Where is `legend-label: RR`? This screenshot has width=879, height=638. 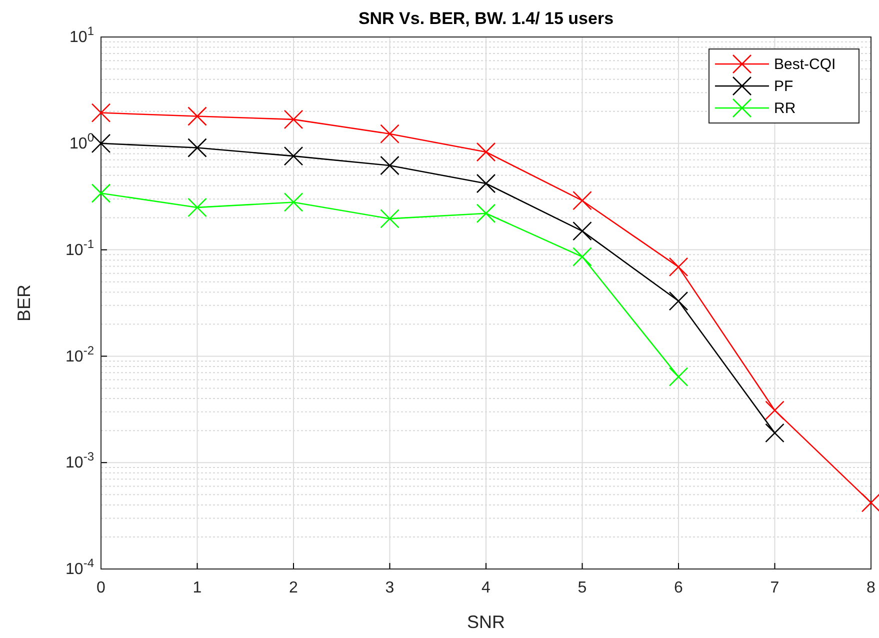 legend-label: RR is located at coordinates (785, 108).